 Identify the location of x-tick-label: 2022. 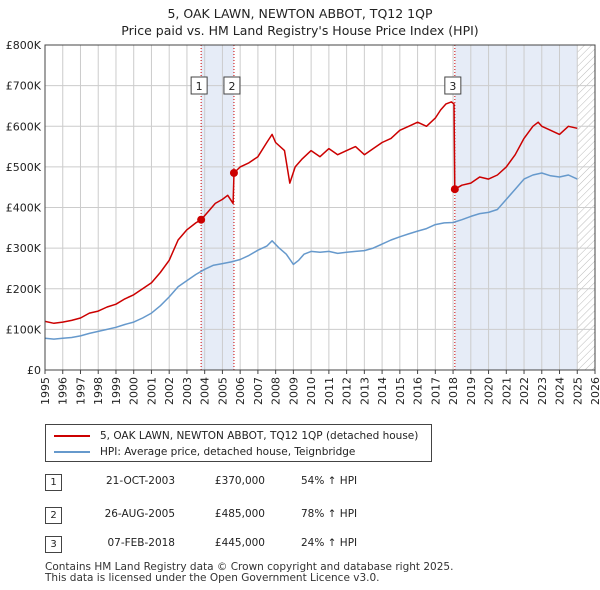
(524, 391).